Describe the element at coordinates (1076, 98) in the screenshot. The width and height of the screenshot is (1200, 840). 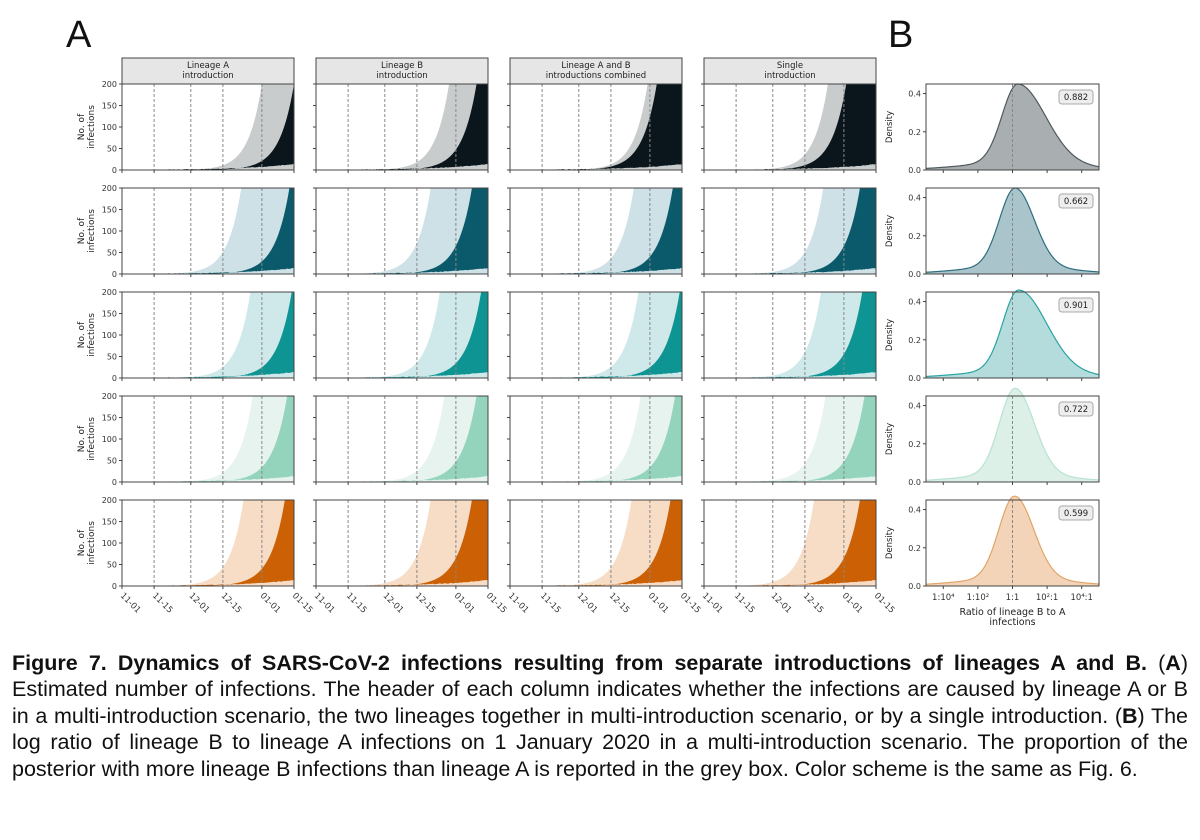
I see `probability-value: 0.882` at that location.